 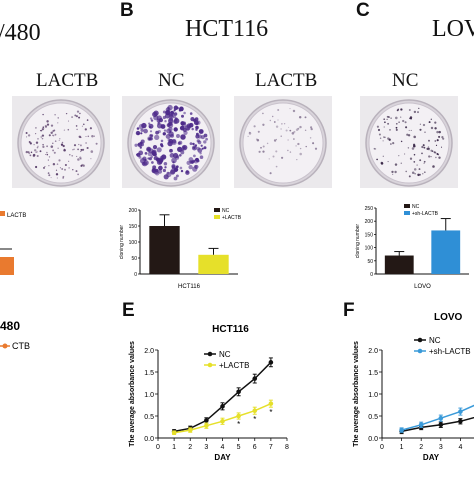 I want to click on e-xtick-label: 6, so click(x=255, y=447).